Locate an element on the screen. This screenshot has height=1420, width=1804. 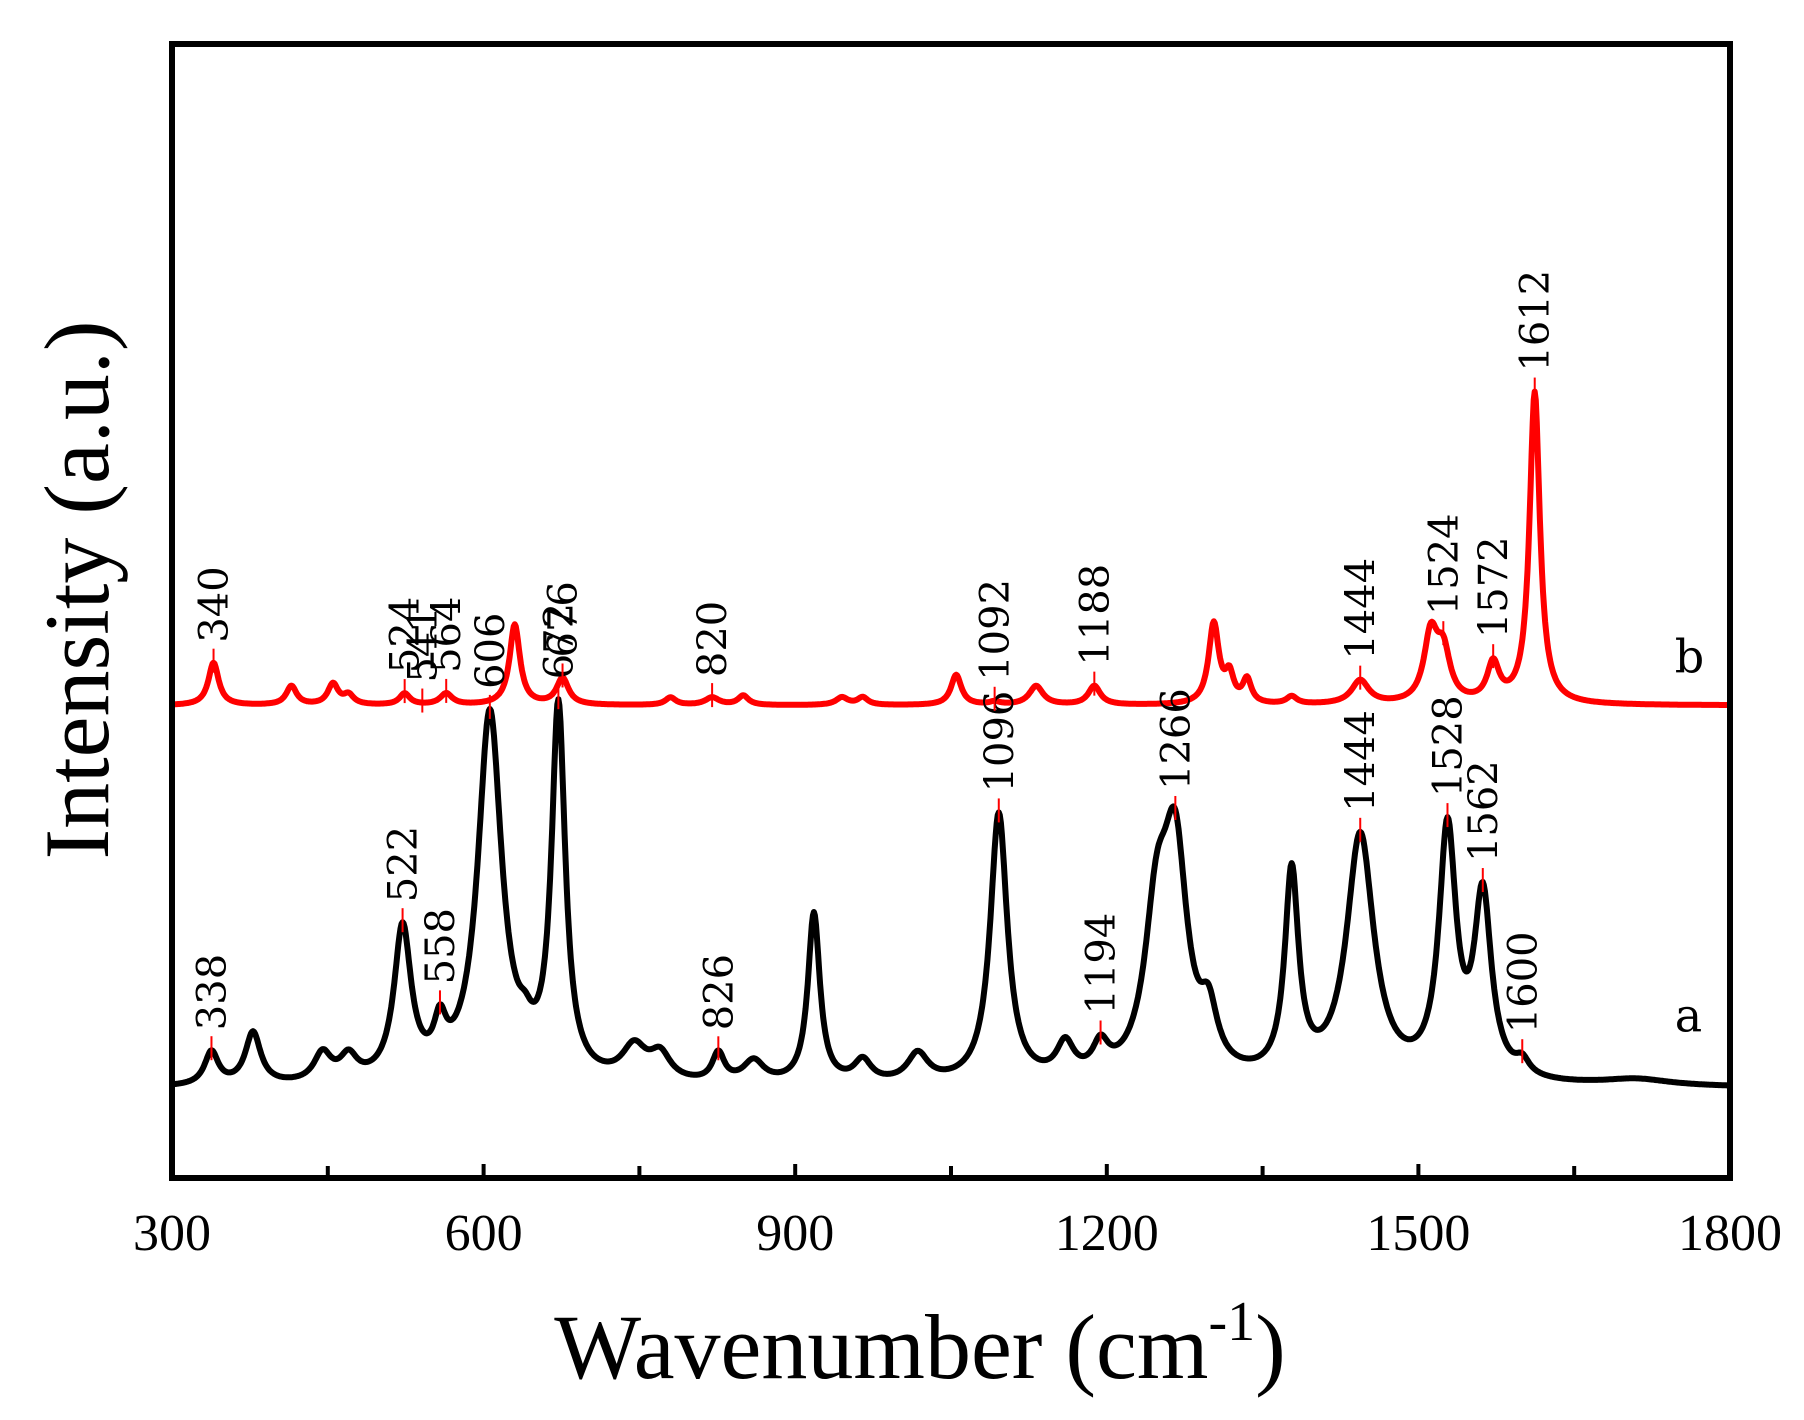
series-b-label: b is located at coordinates (1689, 656).